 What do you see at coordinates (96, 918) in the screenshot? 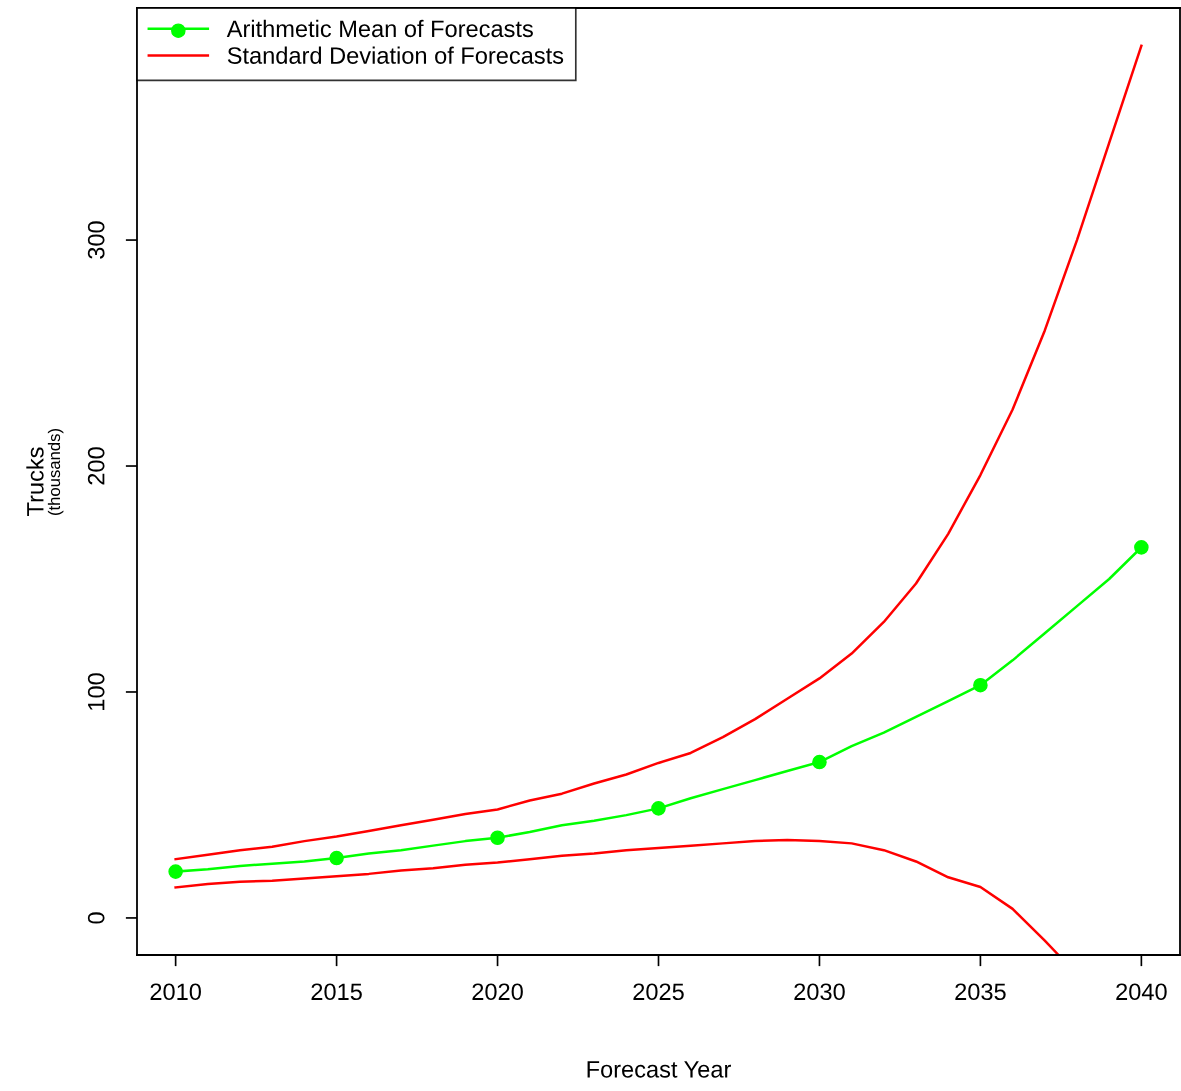
I see `y-tick-label: 0` at bounding box center [96, 918].